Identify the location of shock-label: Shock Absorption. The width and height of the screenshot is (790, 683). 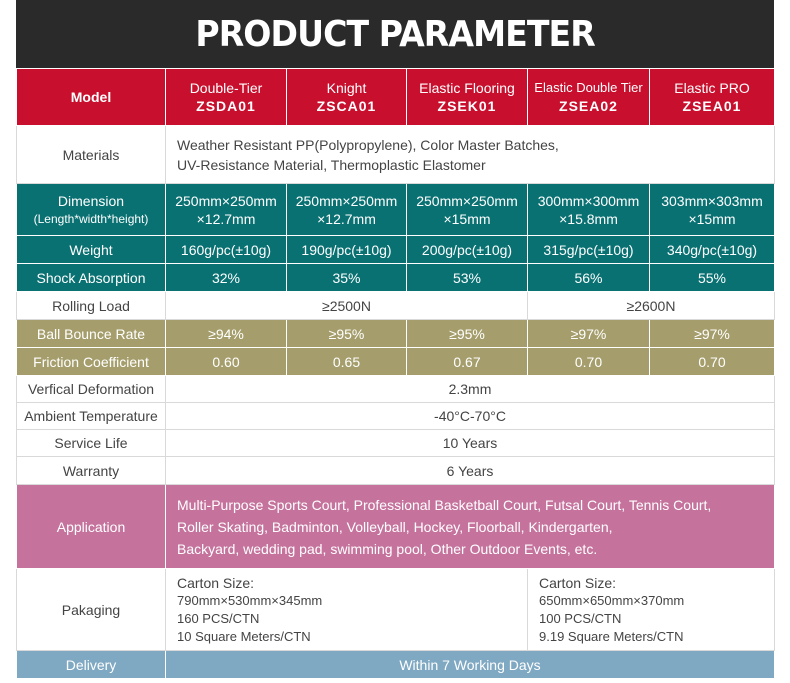
(91, 277).